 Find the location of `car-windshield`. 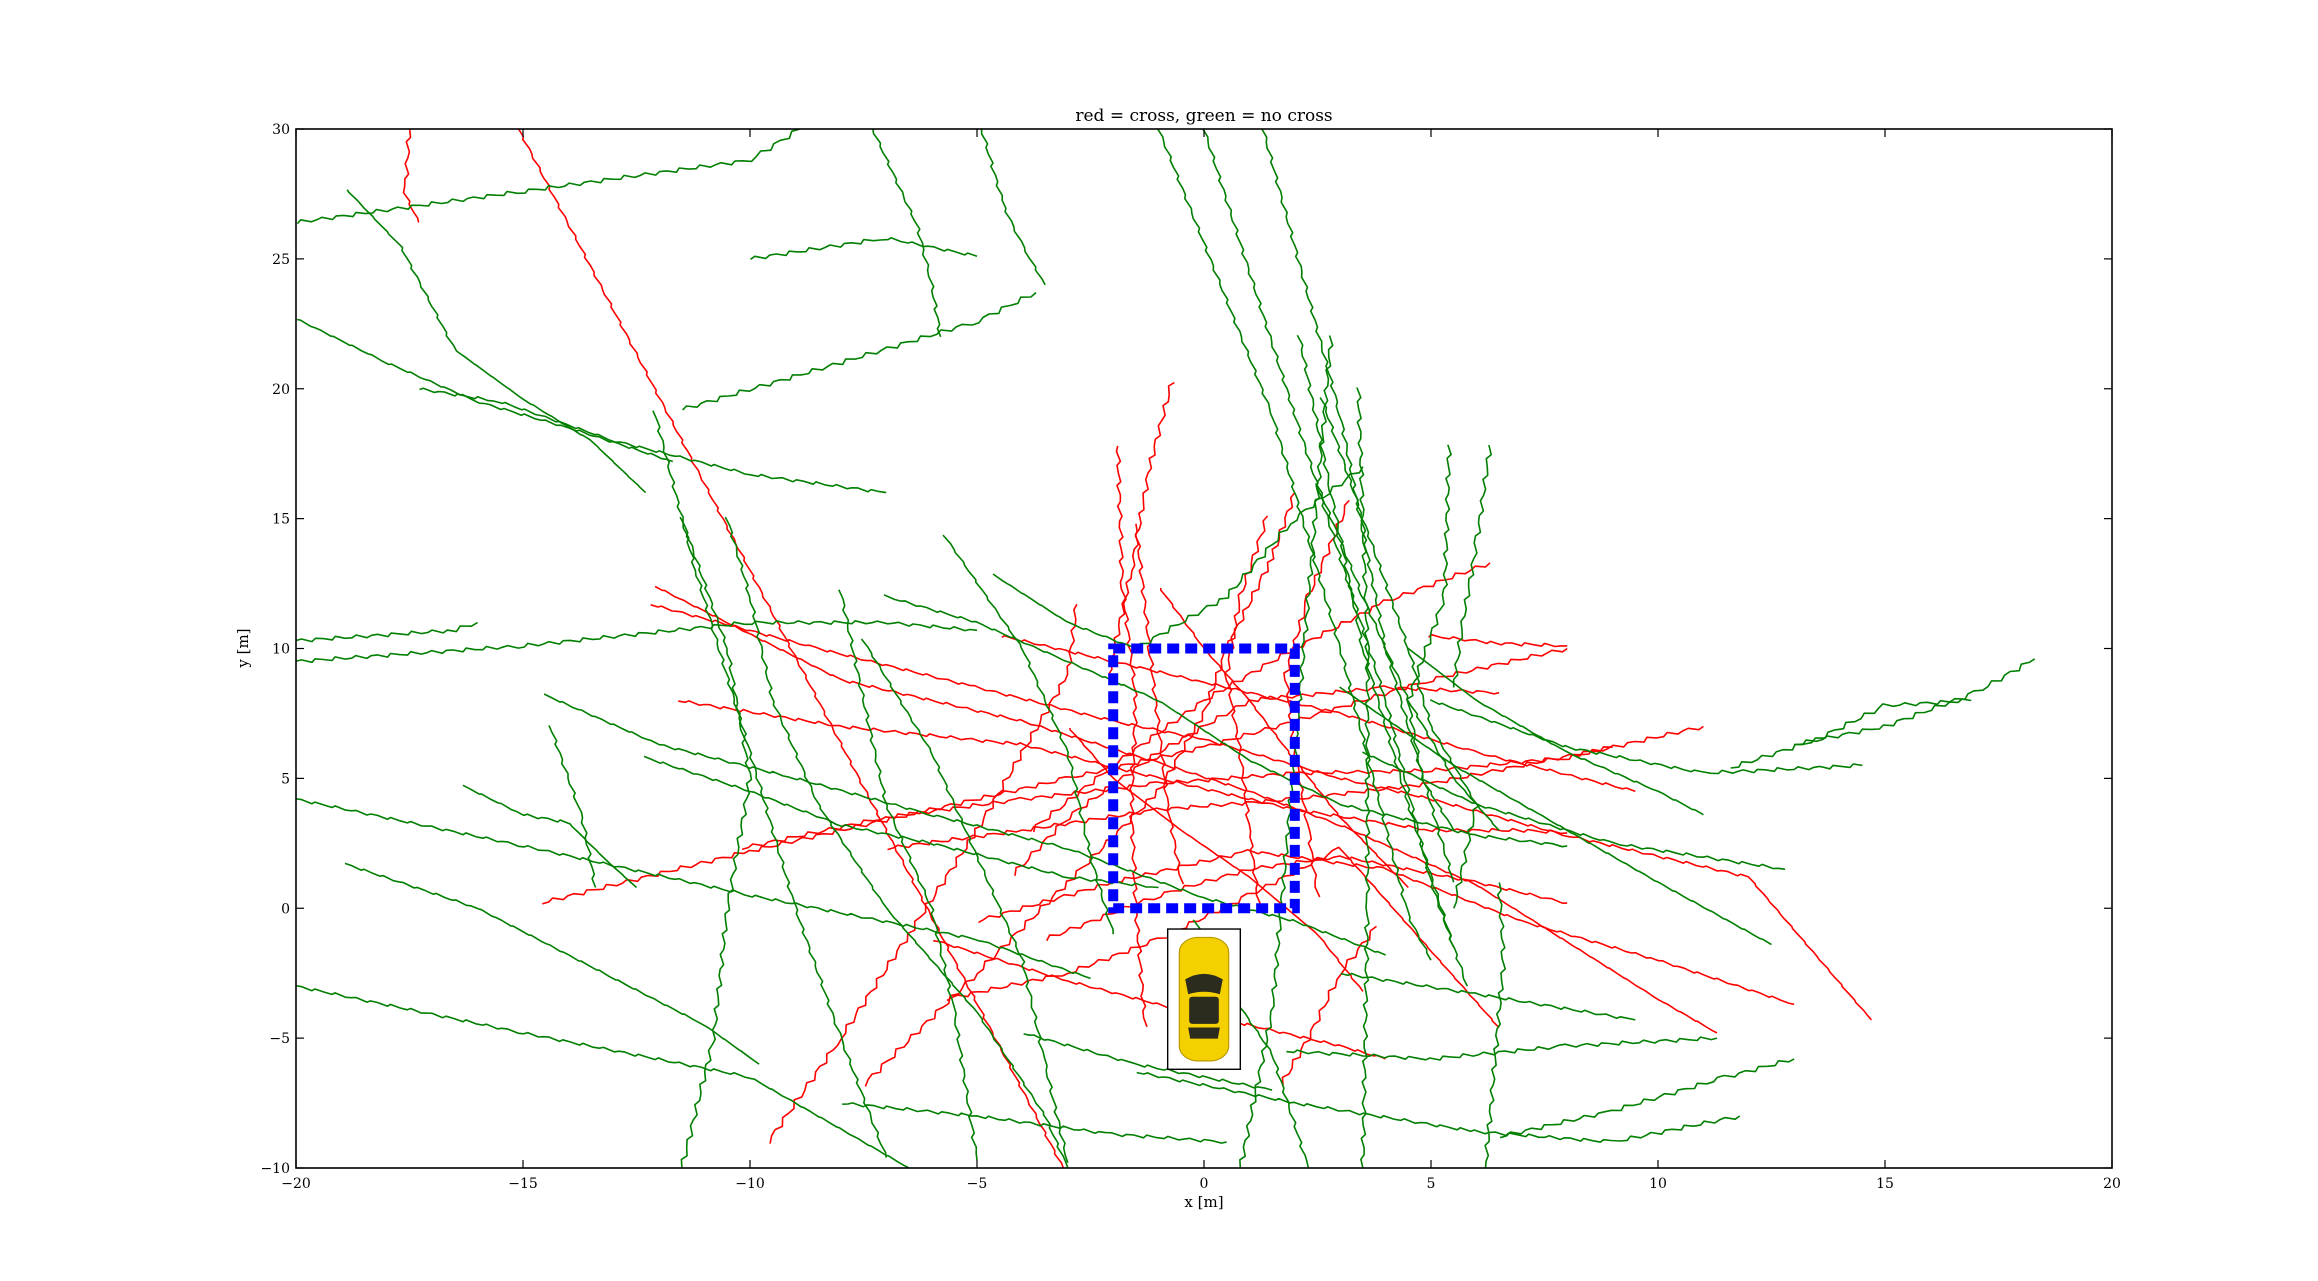

car-windshield is located at coordinates (1204, 984).